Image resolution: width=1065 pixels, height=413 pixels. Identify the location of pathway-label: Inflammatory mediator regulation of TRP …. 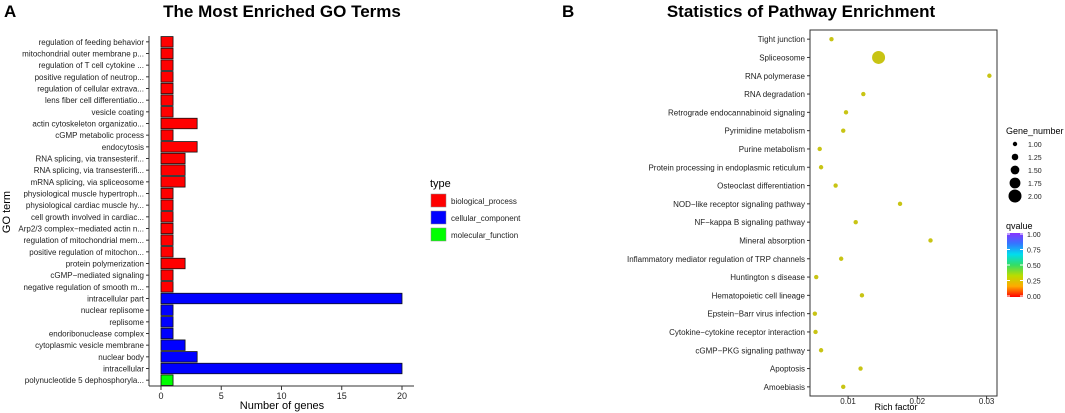
(716, 259).